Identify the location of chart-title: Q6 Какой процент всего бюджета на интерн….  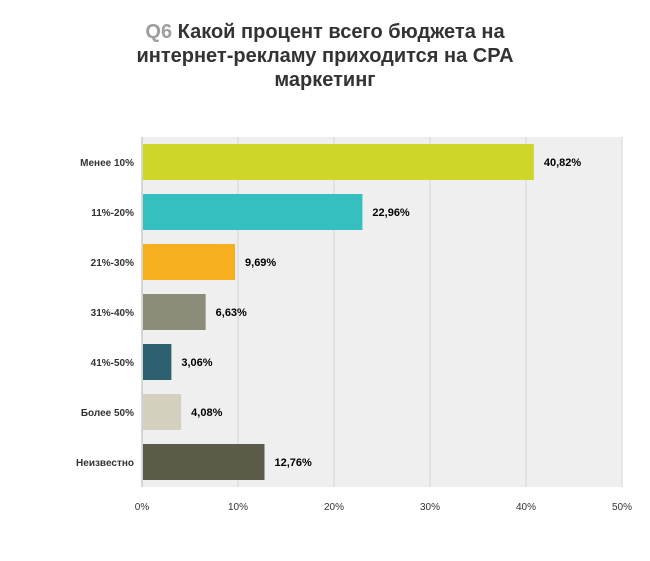
(325, 56).